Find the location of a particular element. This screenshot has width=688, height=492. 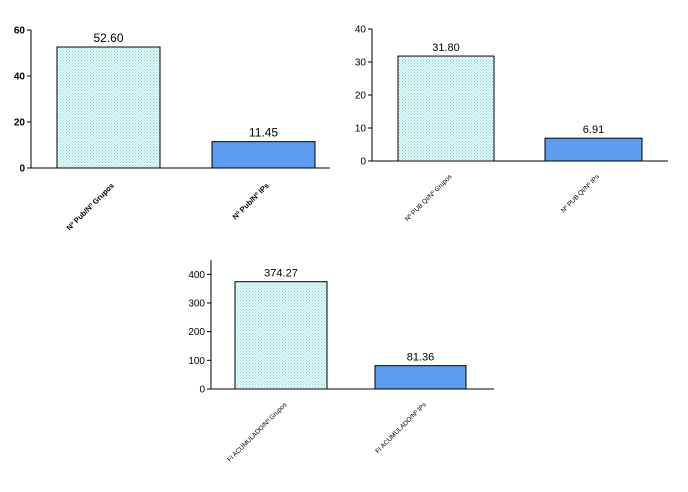

category-label: Nº PUB QI/Nº Grupos is located at coordinates (429, 198).